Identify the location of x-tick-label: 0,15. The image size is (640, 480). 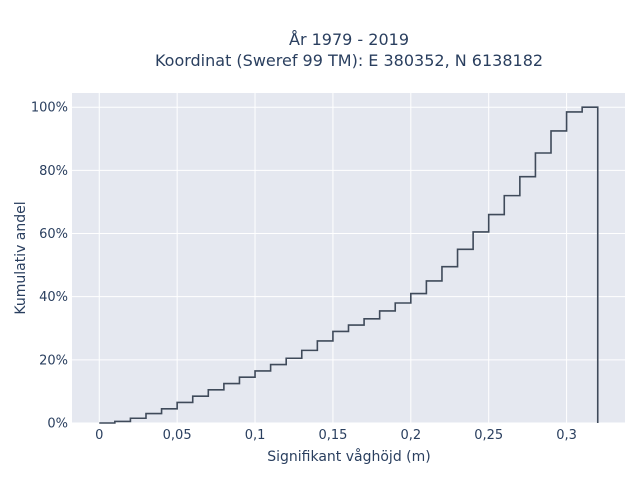
(332, 435).